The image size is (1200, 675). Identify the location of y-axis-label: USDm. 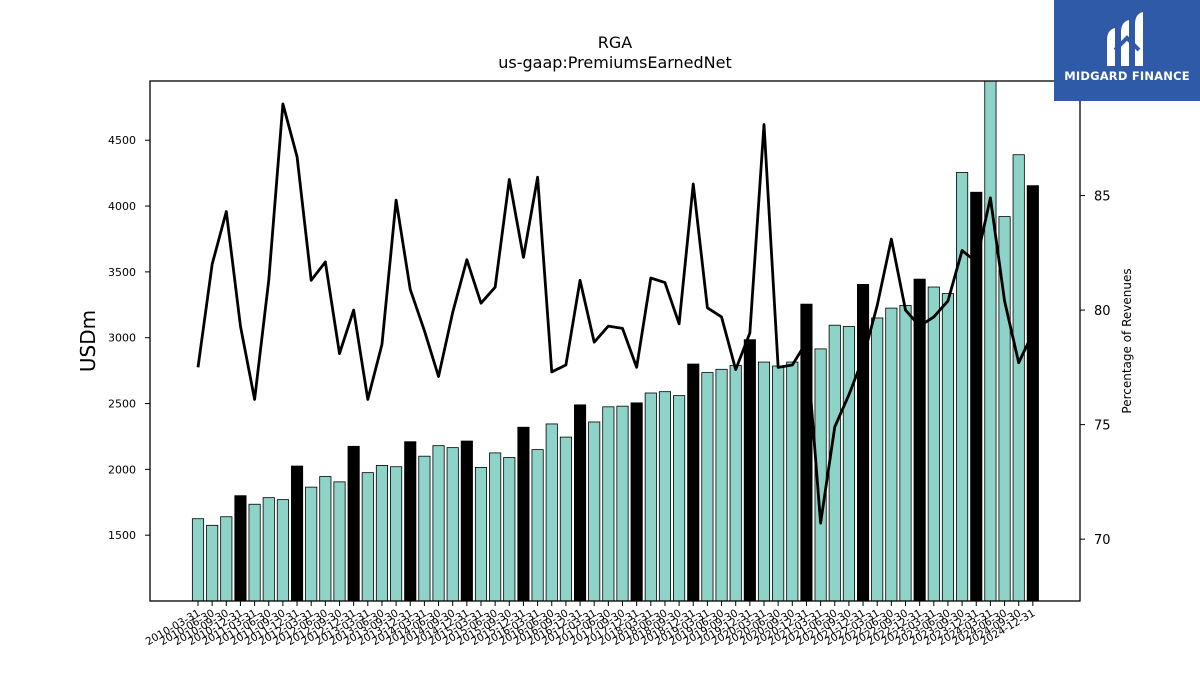
(88, 341).